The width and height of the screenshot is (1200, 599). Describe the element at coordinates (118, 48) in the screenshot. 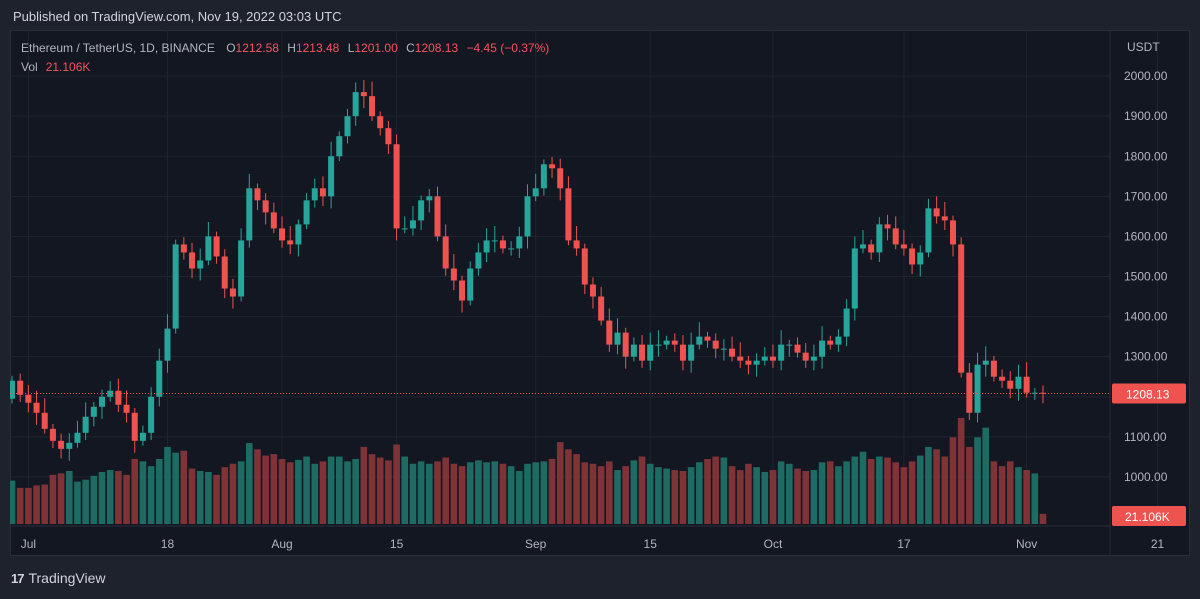

I see `symbol-title: Ethereum / TetherUS, 1D, BINANCE` at that location.